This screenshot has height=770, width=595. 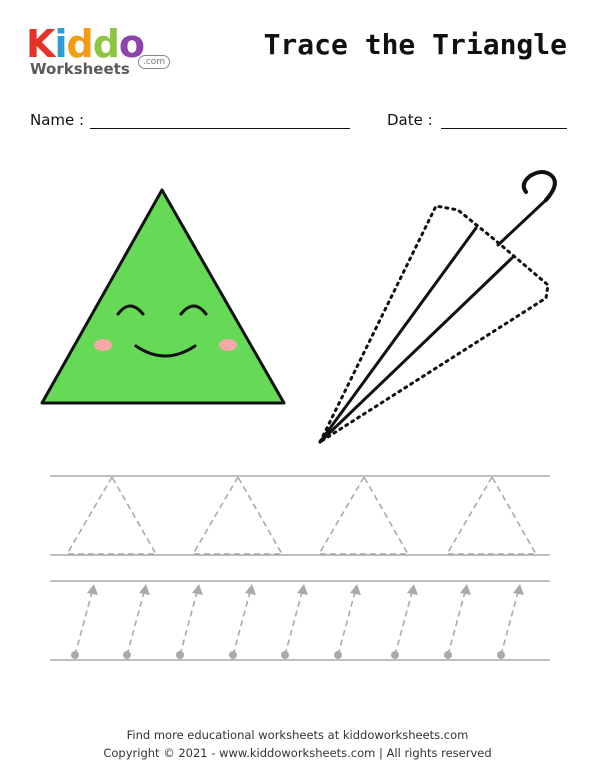 I want to click on name-label: Name :, so click(x=57, y=120).